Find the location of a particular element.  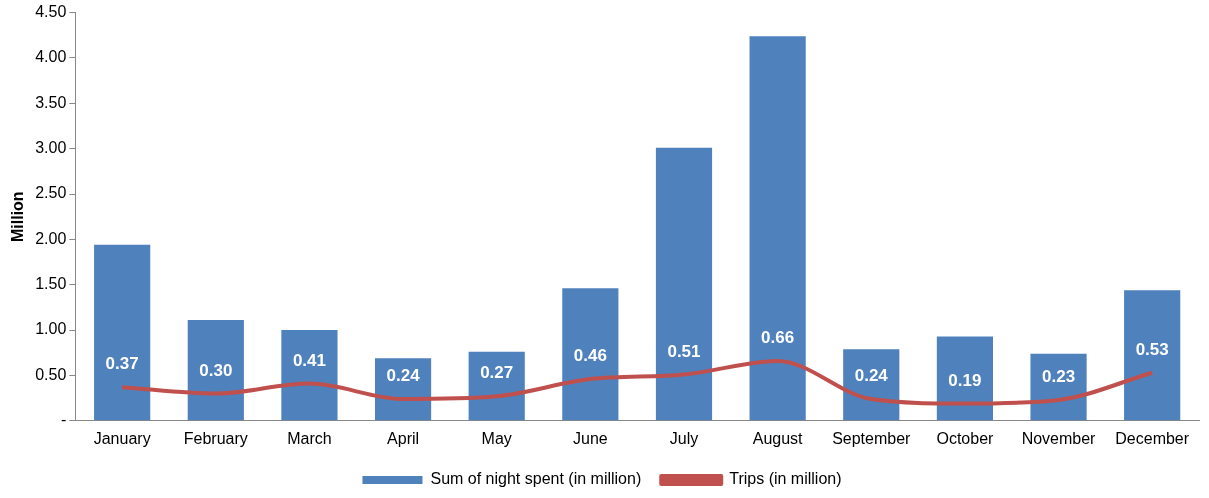

x-tick-label: January is located at coordinates (122, 438).